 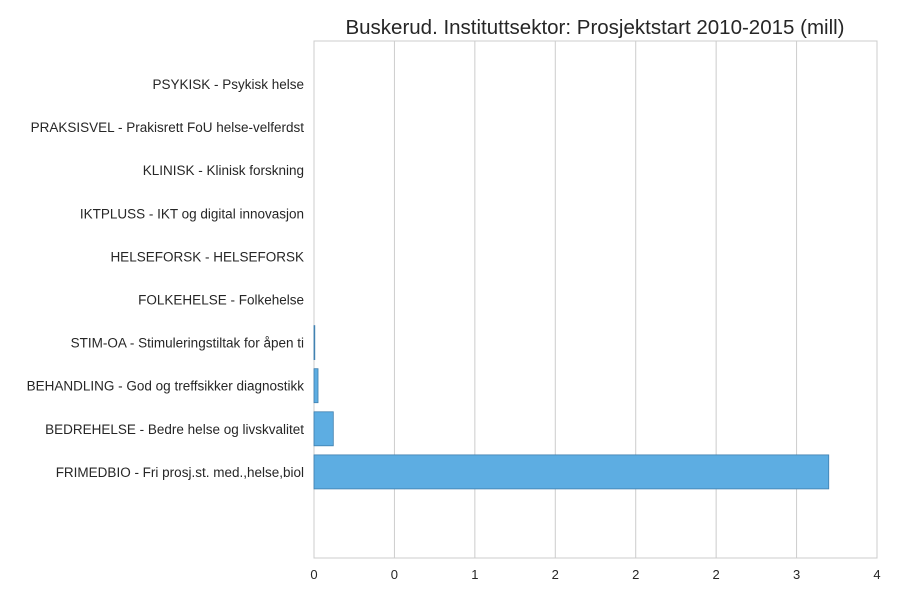 I want to click on category-label: PSYKISK - Psykisk helse, so click(x=228, y=84).